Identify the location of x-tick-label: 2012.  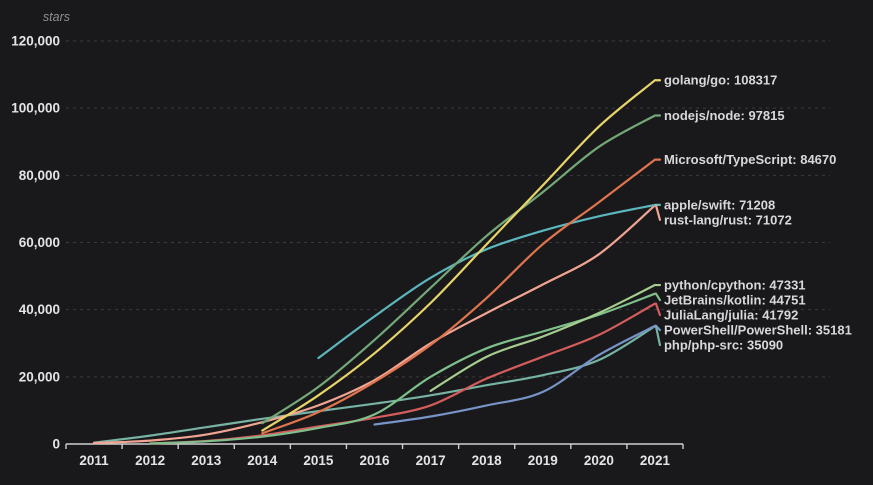
(150, 460).